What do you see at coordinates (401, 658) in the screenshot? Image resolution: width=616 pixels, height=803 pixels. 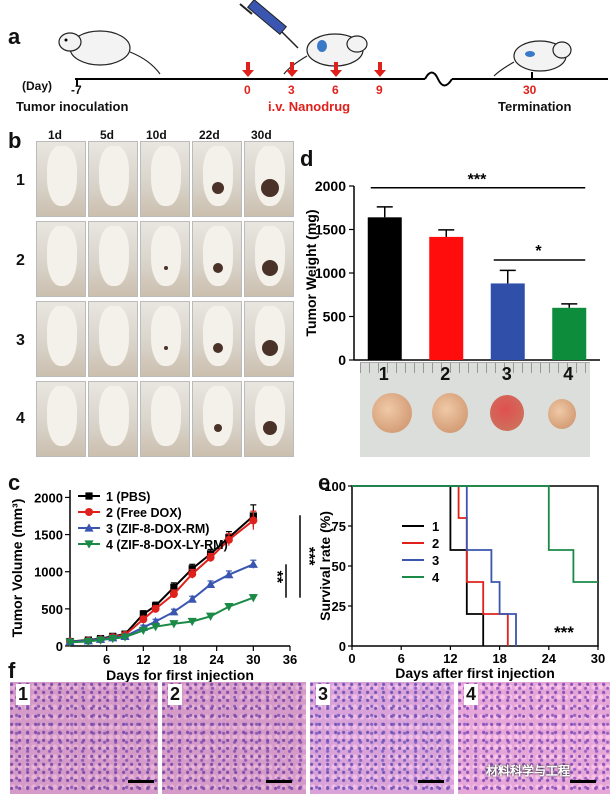 I see `x-tick-label: 6` at bounding box center [401, 658].